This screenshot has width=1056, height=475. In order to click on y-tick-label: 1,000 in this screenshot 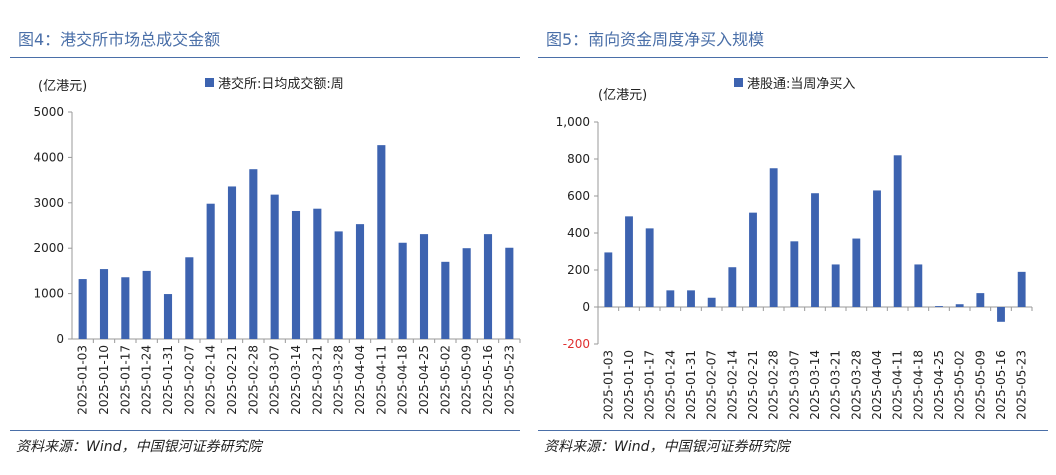, I will do `click(573, 122)`.